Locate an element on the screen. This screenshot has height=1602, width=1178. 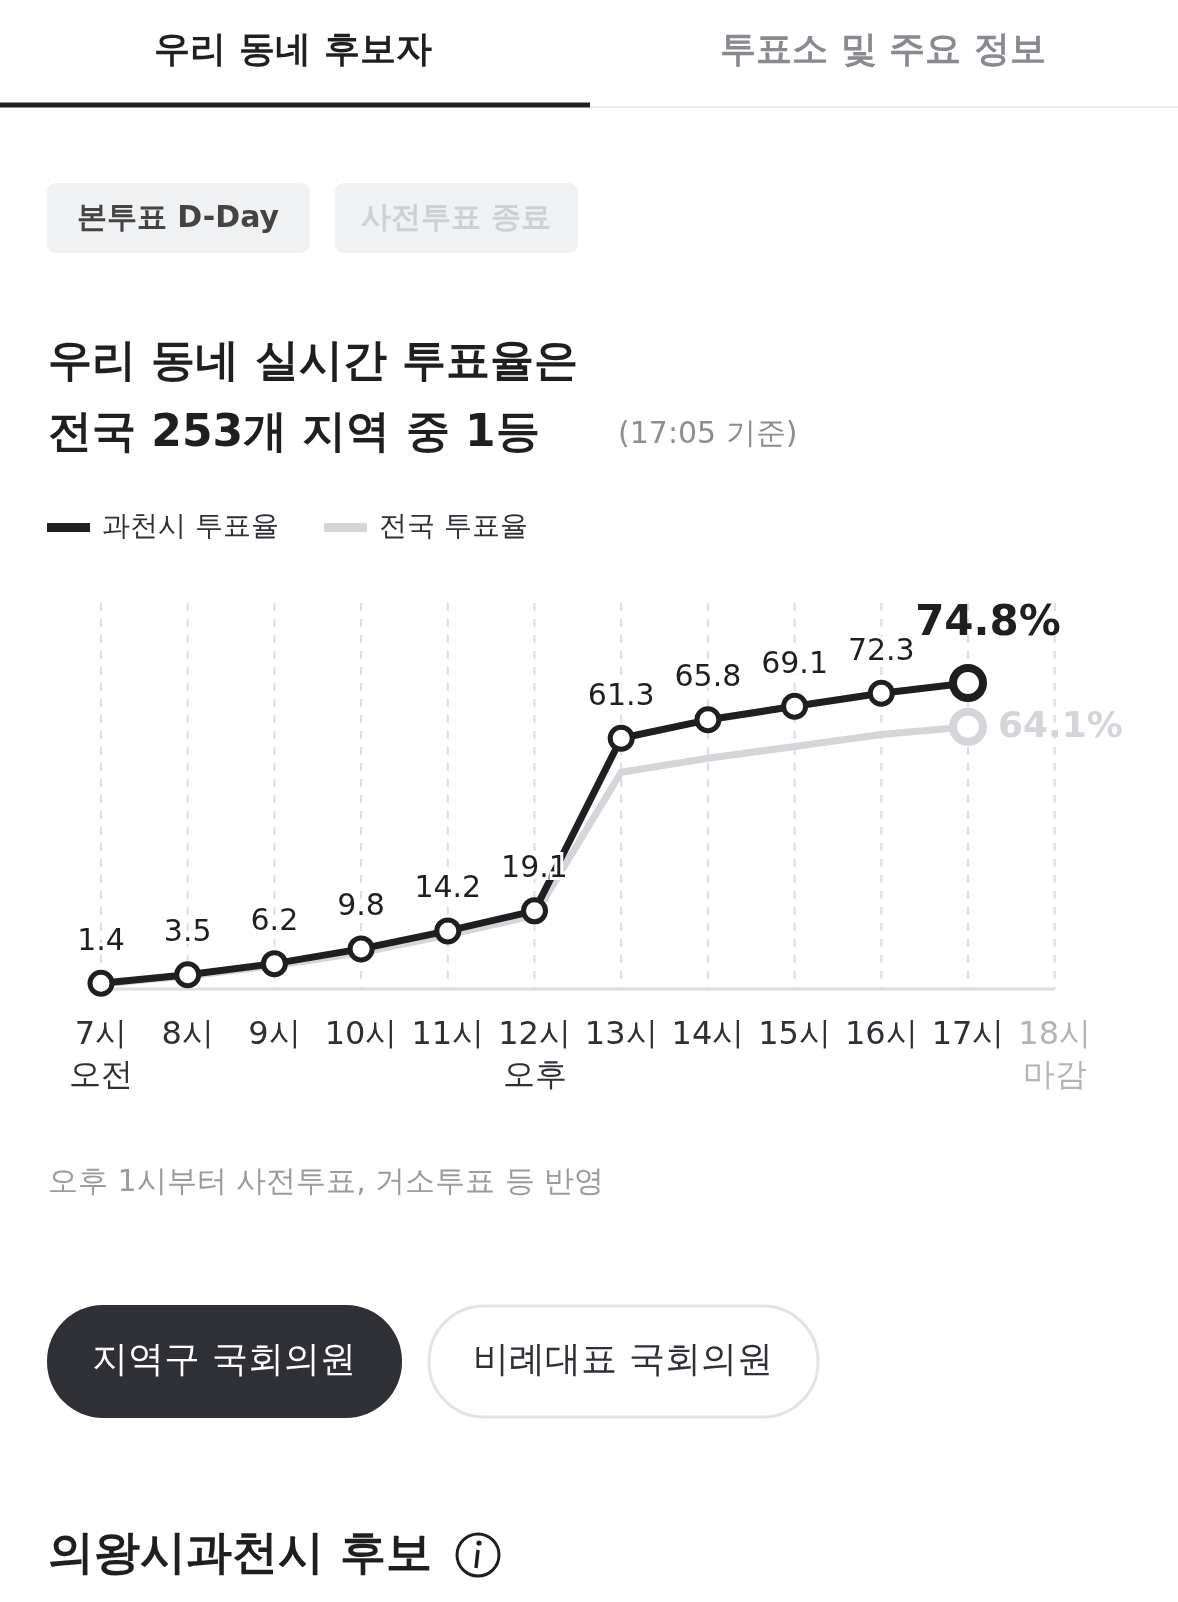
data-label: 72.3 is located at coordinates (881, 649).